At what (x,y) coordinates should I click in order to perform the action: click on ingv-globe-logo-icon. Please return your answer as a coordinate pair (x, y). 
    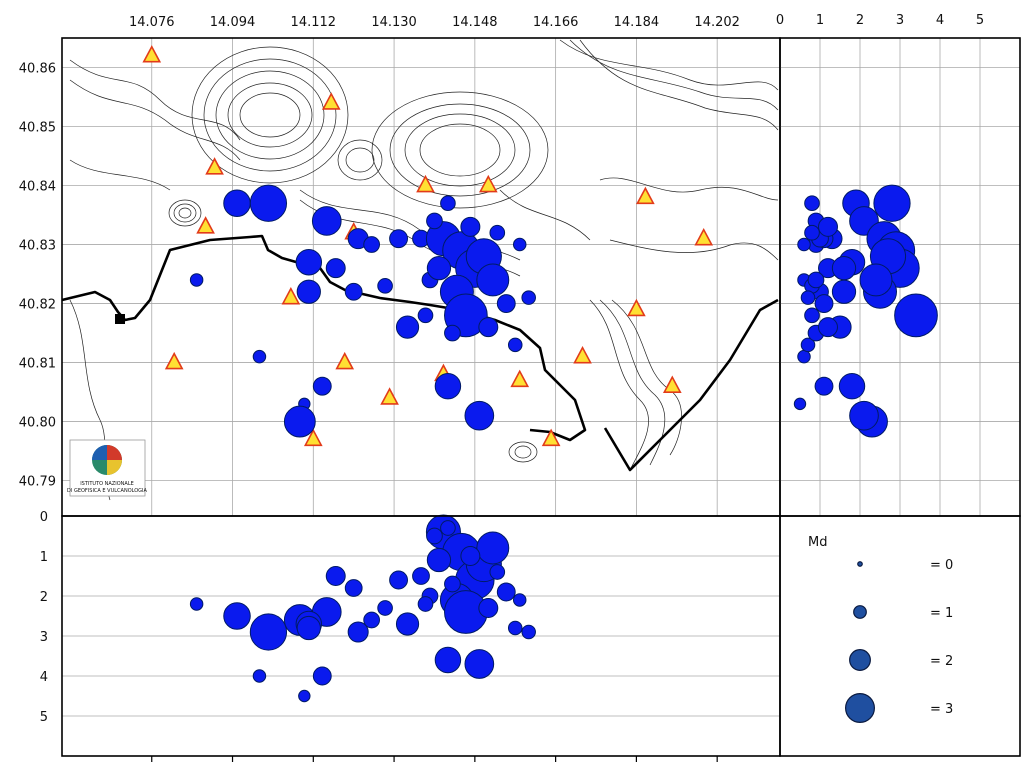
    Looking at the image, I should click on (107, 460).